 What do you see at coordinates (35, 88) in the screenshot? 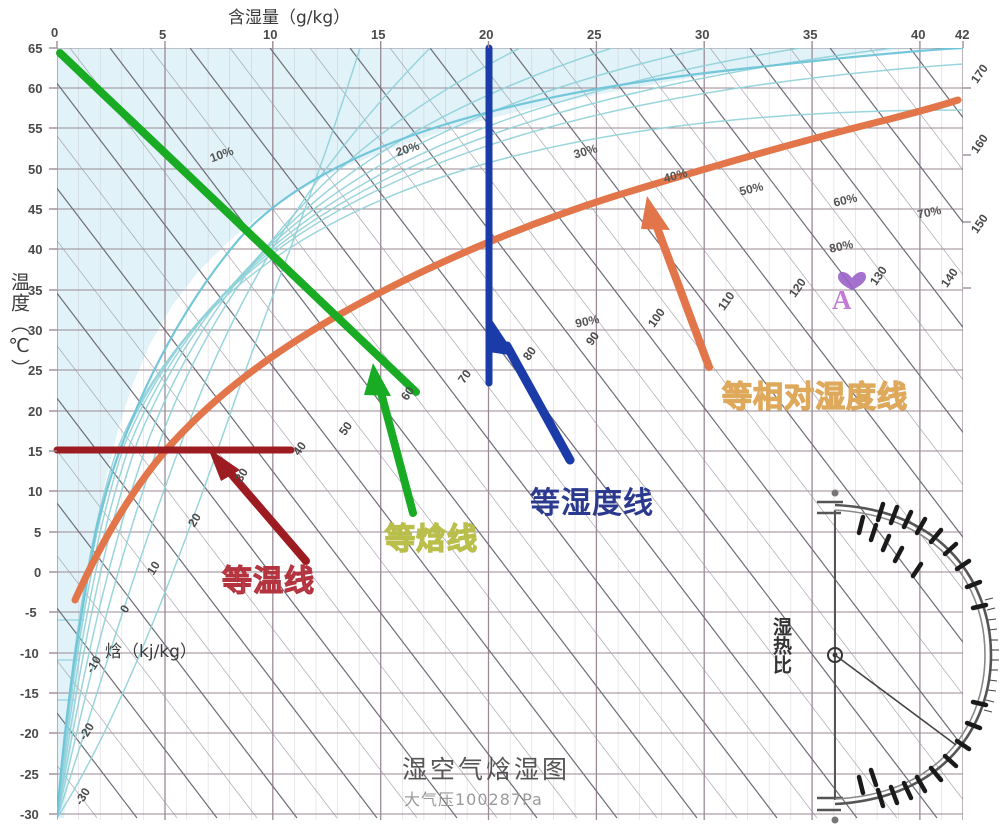
I see `y-tick-60: 60` at bounding box center [35, 88].